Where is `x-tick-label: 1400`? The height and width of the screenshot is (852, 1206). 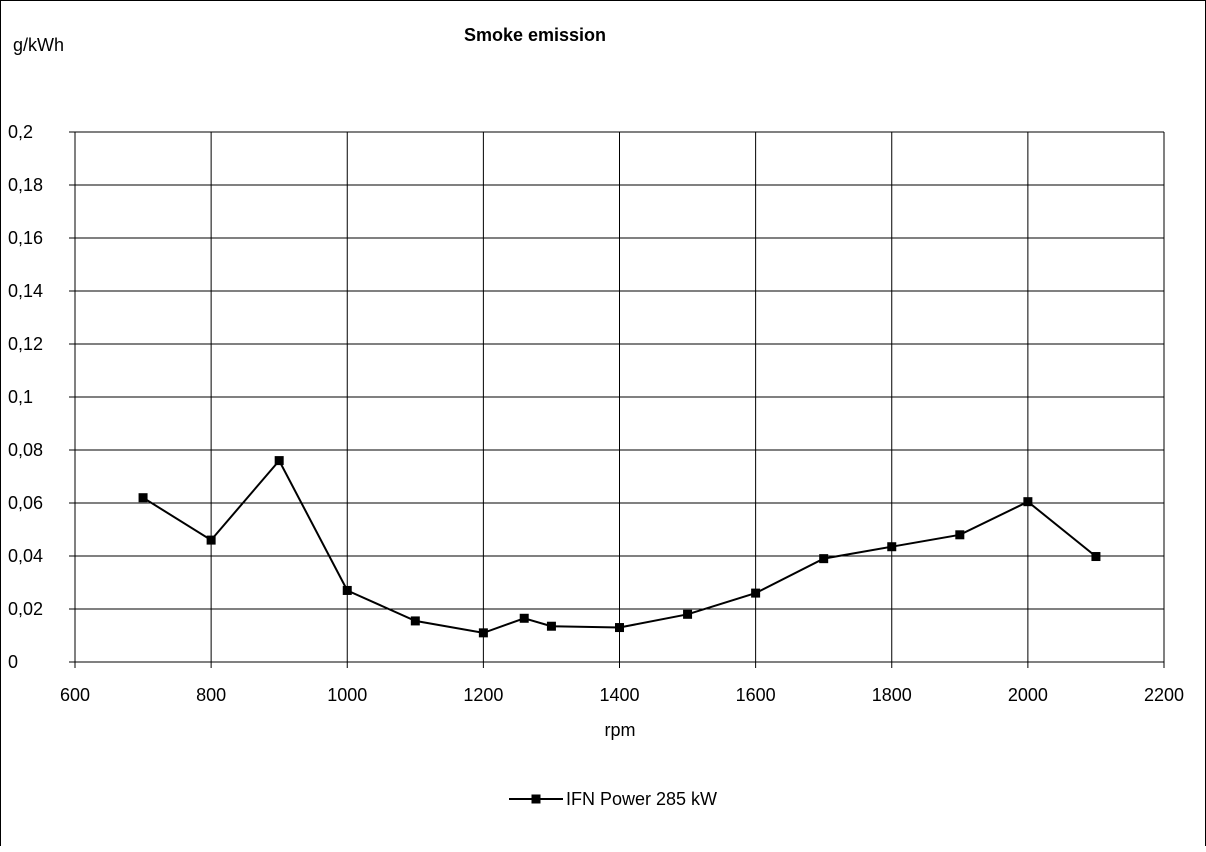
x-tick-label: 1400 is located at coordinates (619, 695).